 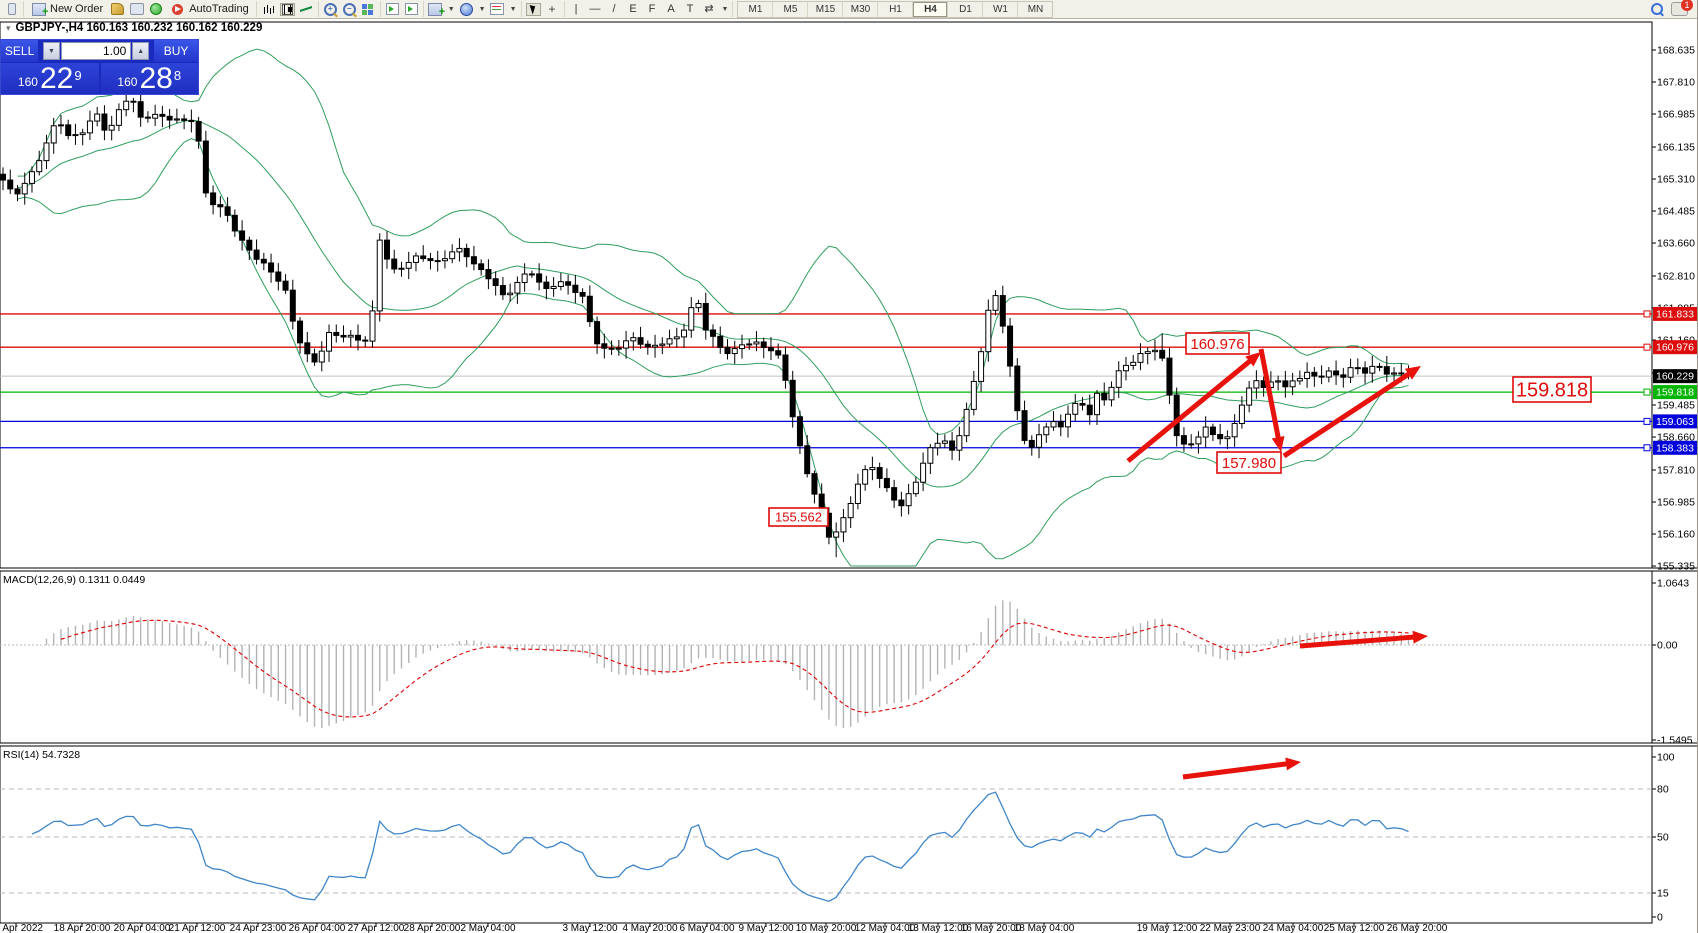 What do you see at coordinates (177, 9) in the screenshot?
I see `autotrading-icon` at bounding box center [177, 9].